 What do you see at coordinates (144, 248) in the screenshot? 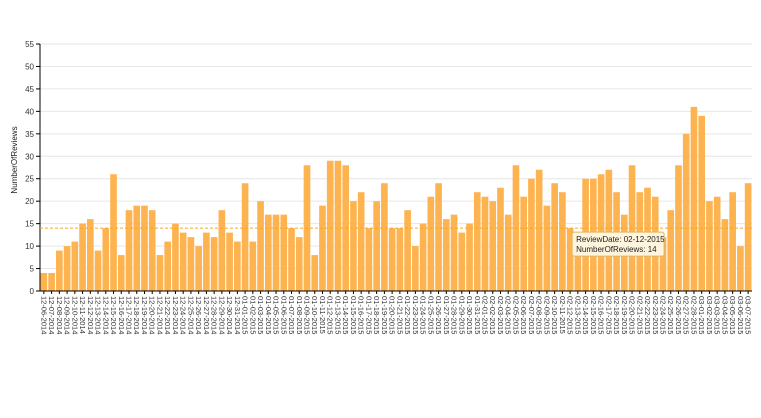
I see `bar-12-19-2014` at bounding box center [144, 248].